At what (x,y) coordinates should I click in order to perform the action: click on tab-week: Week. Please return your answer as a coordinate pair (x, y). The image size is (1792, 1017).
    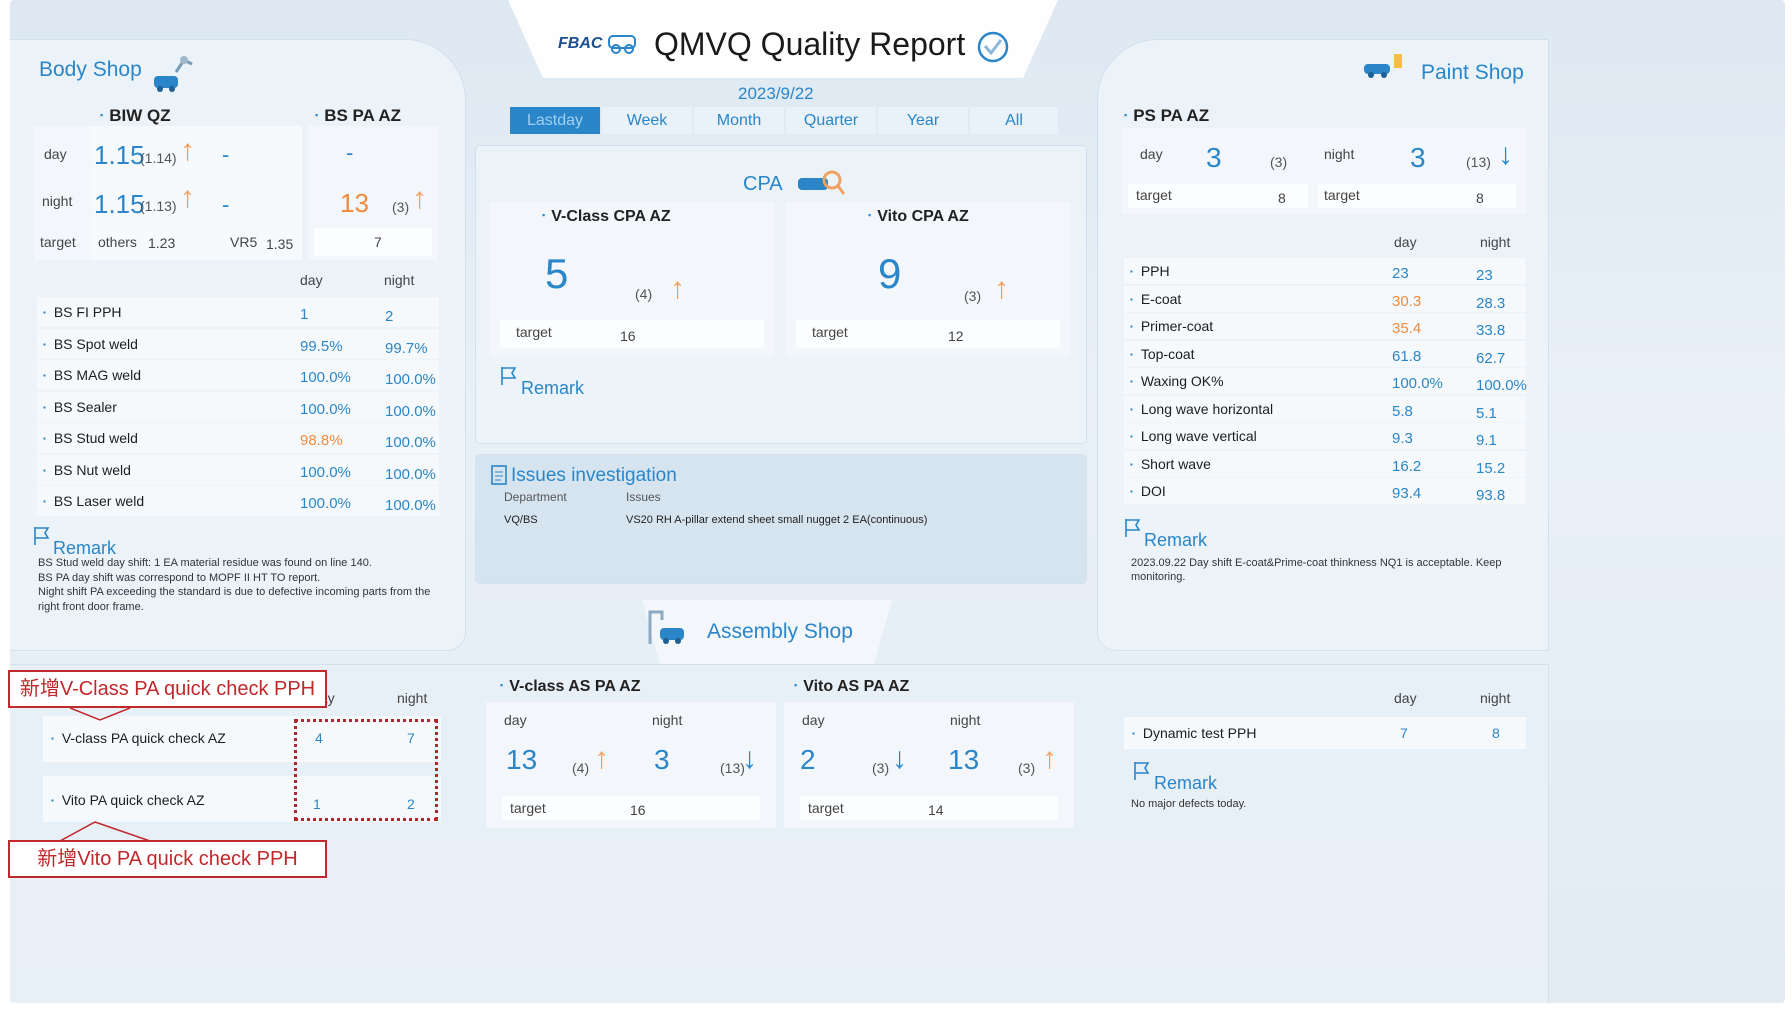
    Looking at the image, I should click on (647, 120).